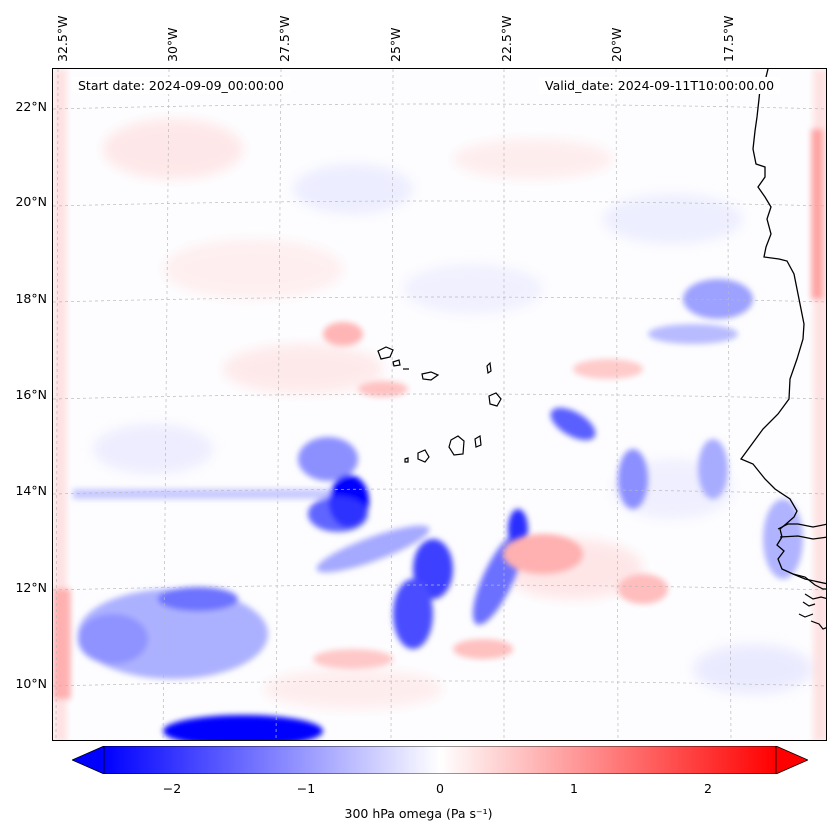 The image size is (837, 839). I want to click on colorbar-extend-max, so click(791, 760).